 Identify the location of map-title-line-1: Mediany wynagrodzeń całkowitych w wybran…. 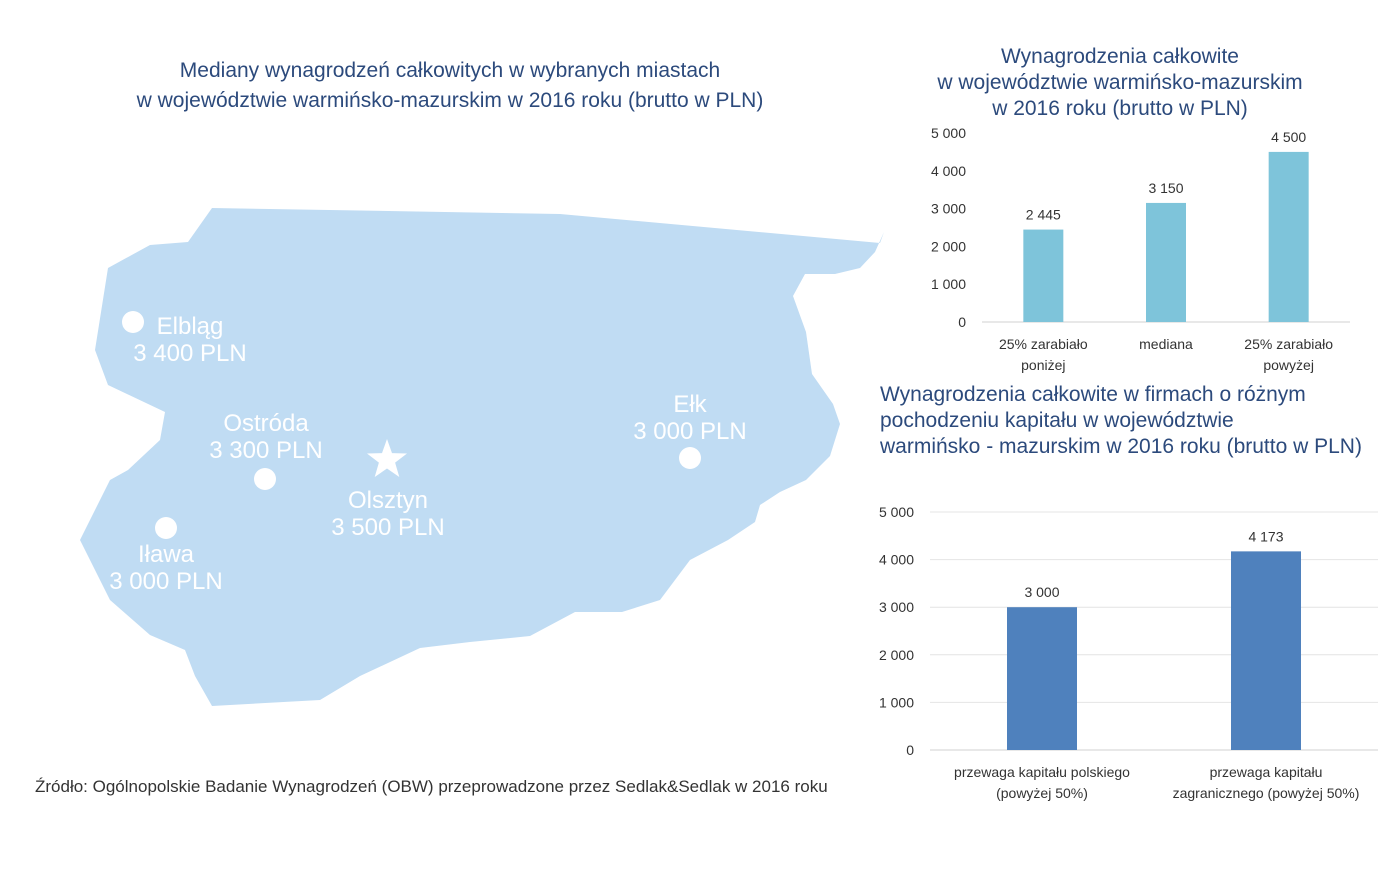
(450, 70).